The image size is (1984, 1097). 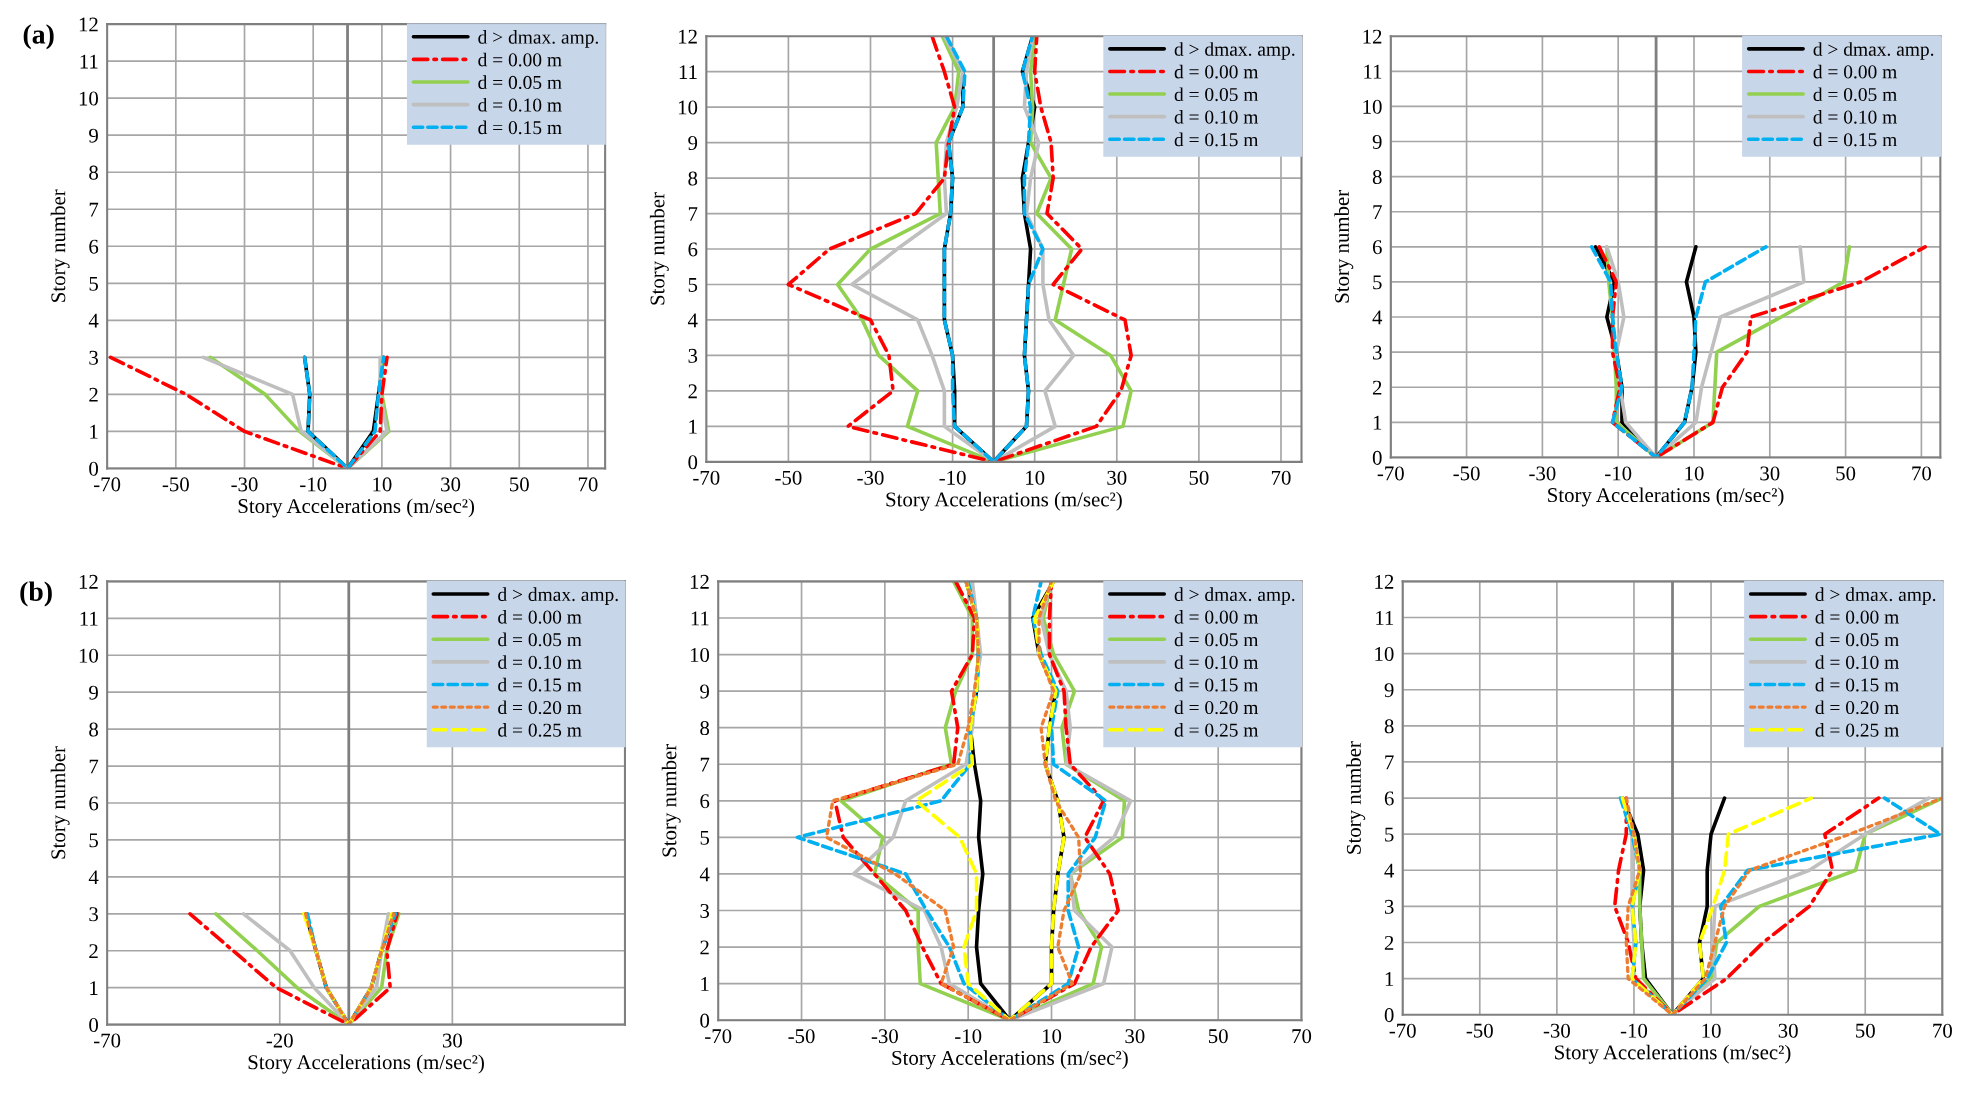 What do you see at coordinates (558, 596) in the screenshot?
I see `legend-label: d > dmax. amp.` at bounding box center [558, 596].